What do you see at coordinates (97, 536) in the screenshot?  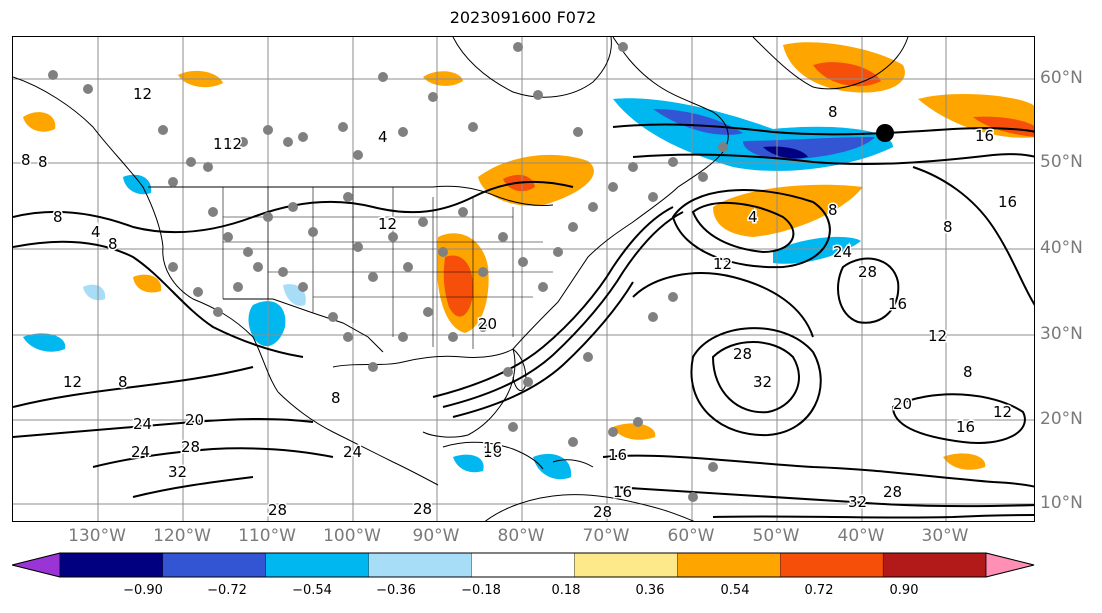 I see `lon-label-130w: 130°W` at bounding box center [97, 536].